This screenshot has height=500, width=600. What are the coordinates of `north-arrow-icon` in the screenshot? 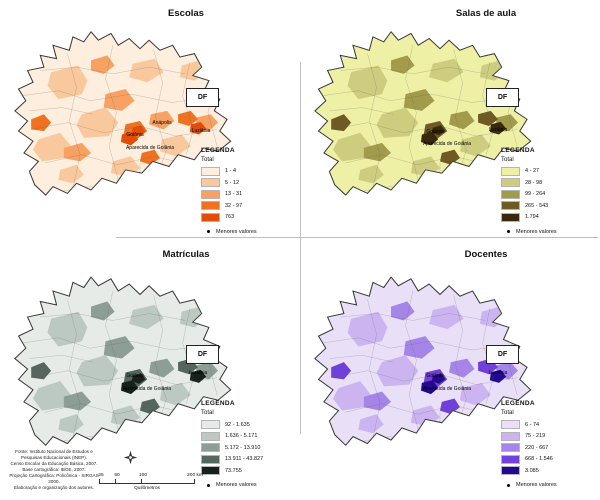 It's located at (130, 457).